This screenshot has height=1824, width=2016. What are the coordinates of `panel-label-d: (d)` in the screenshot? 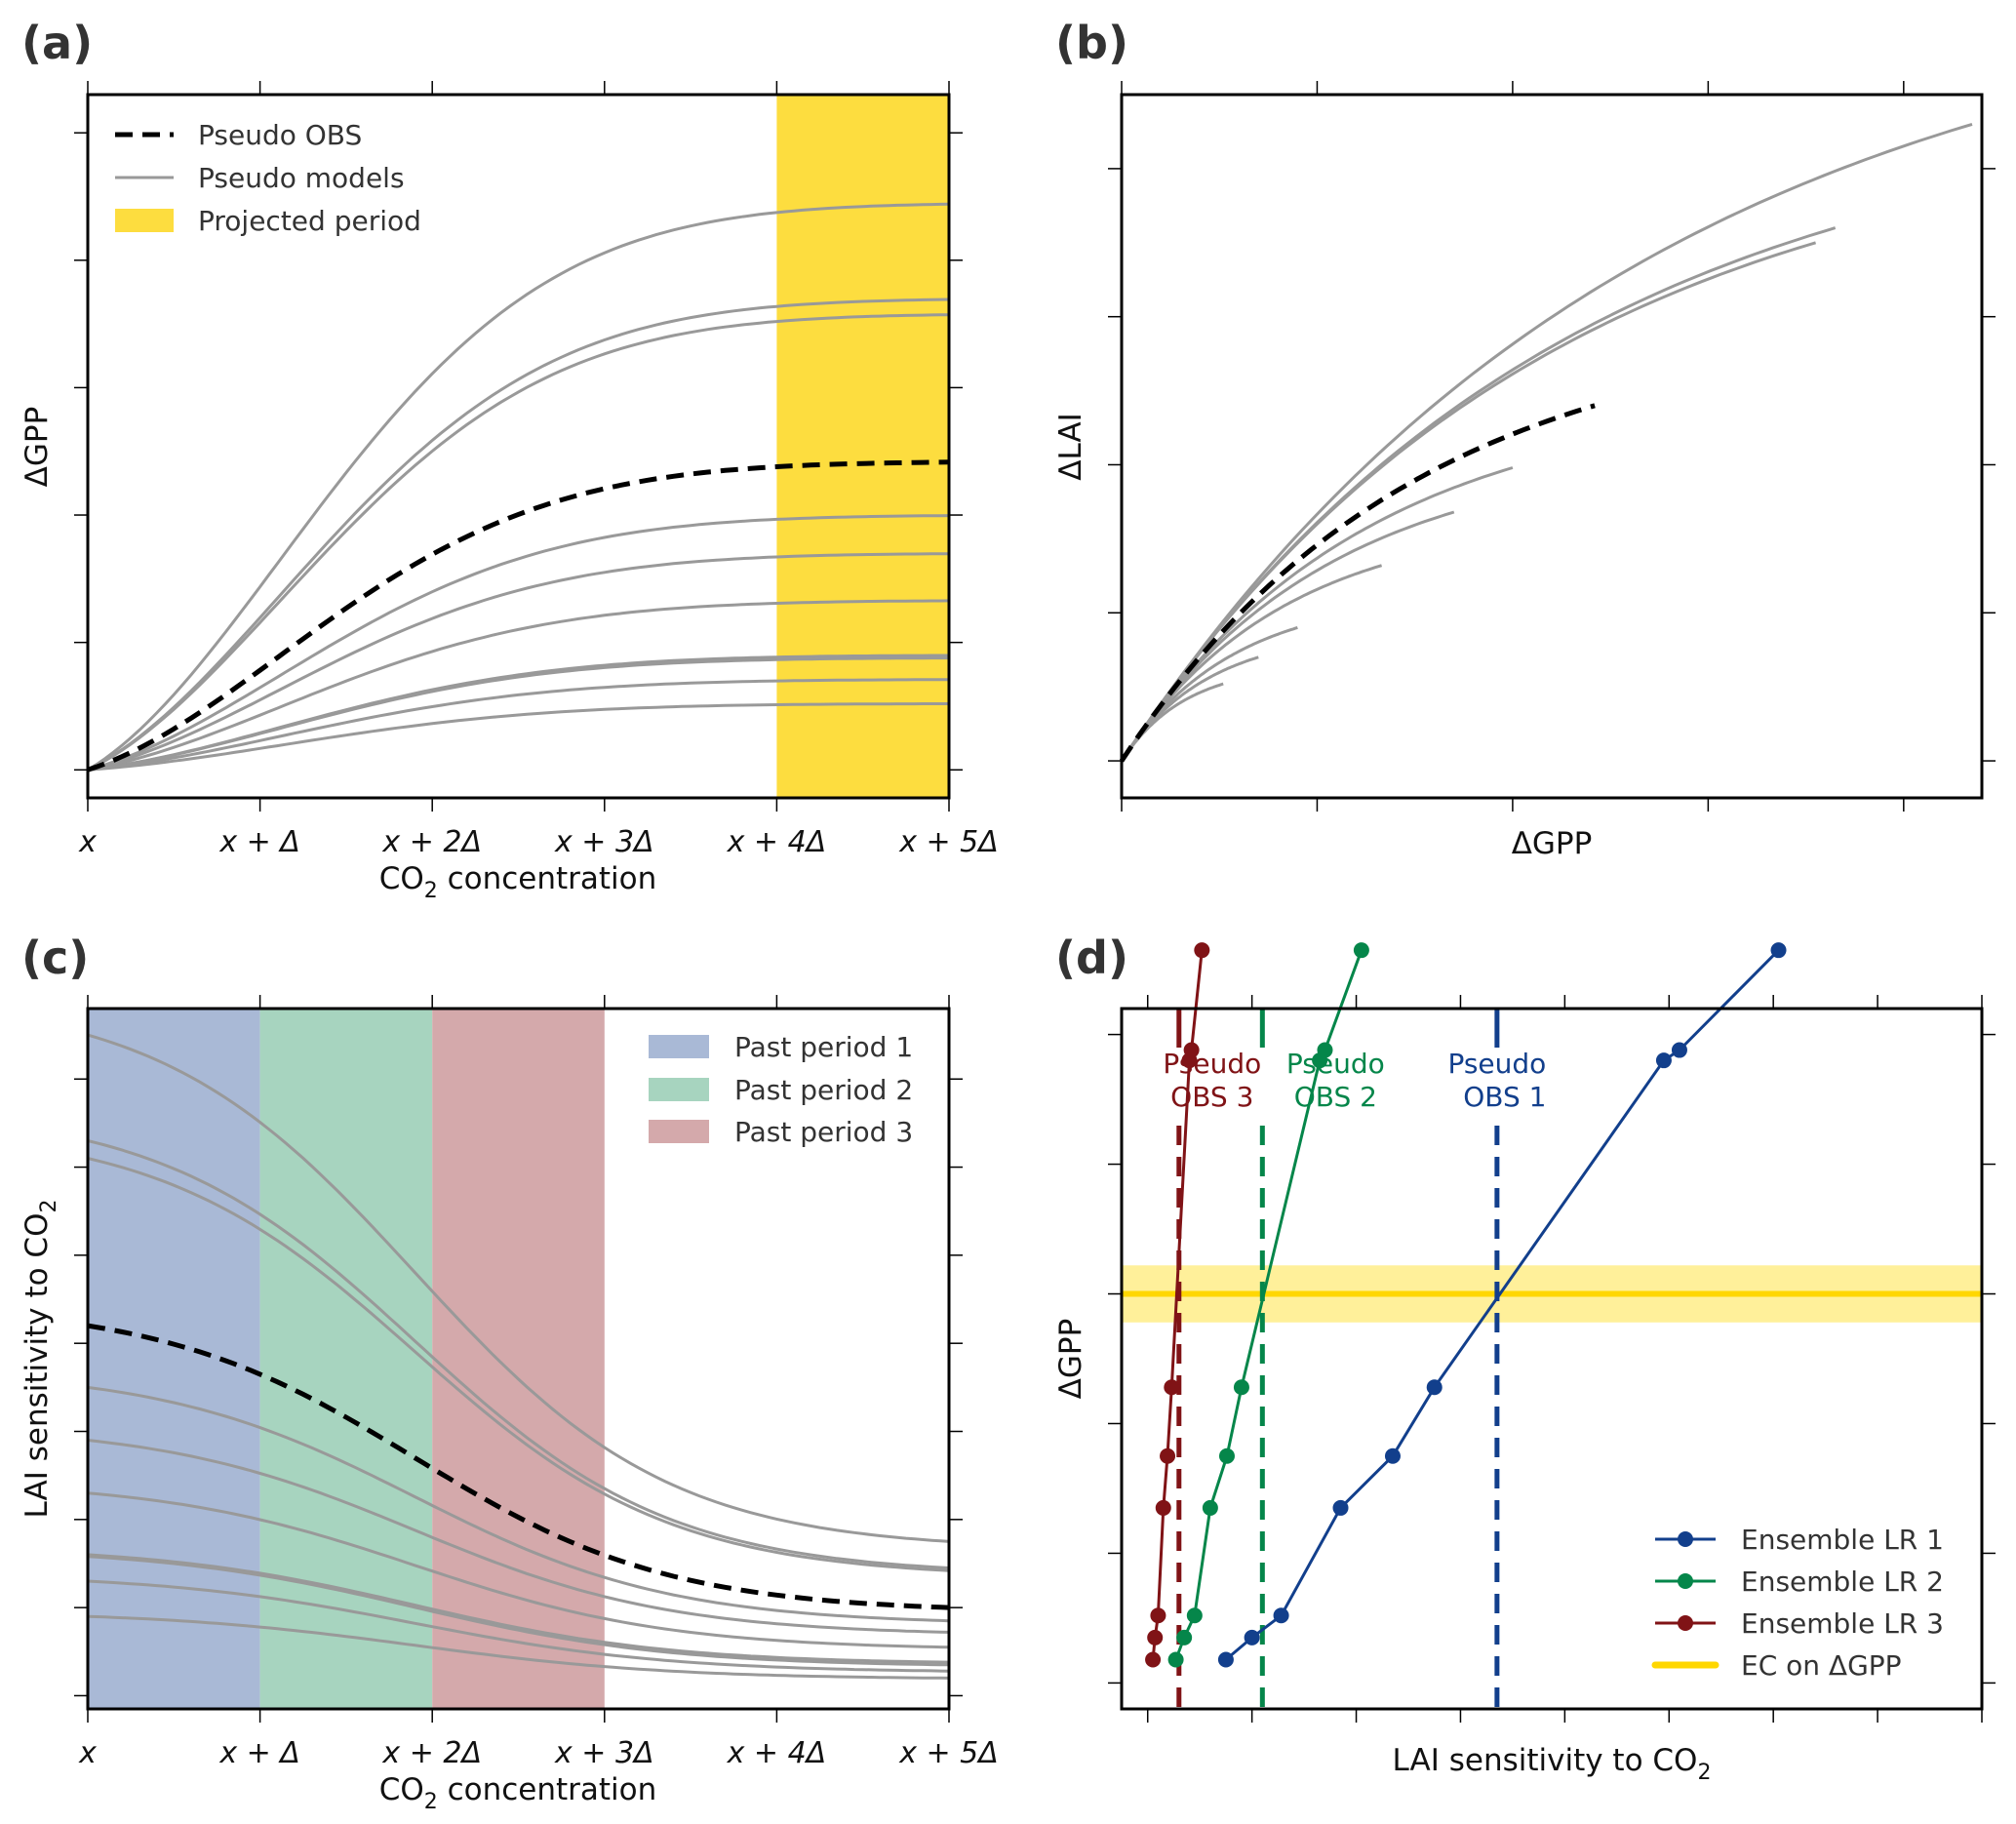 It's located at (1091, 958).